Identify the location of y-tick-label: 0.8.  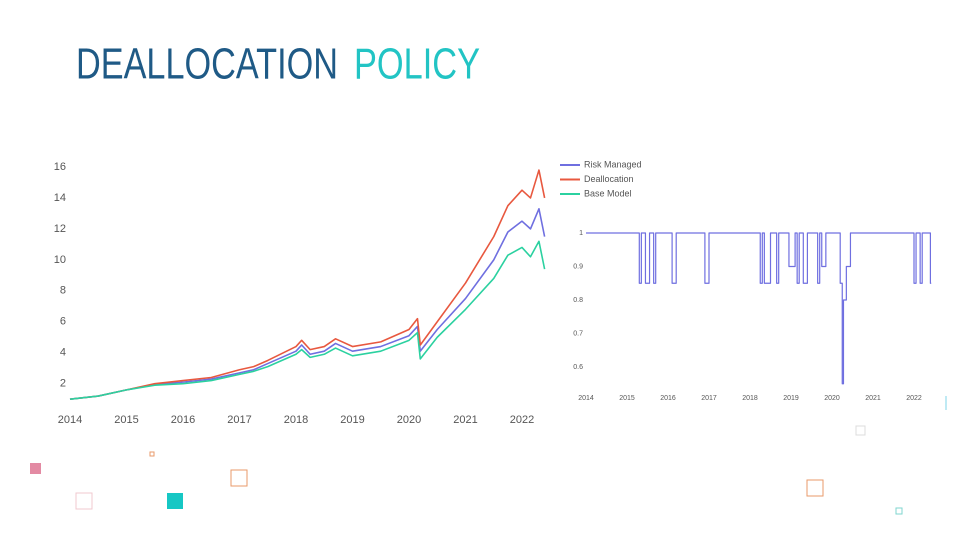
(578, 300).